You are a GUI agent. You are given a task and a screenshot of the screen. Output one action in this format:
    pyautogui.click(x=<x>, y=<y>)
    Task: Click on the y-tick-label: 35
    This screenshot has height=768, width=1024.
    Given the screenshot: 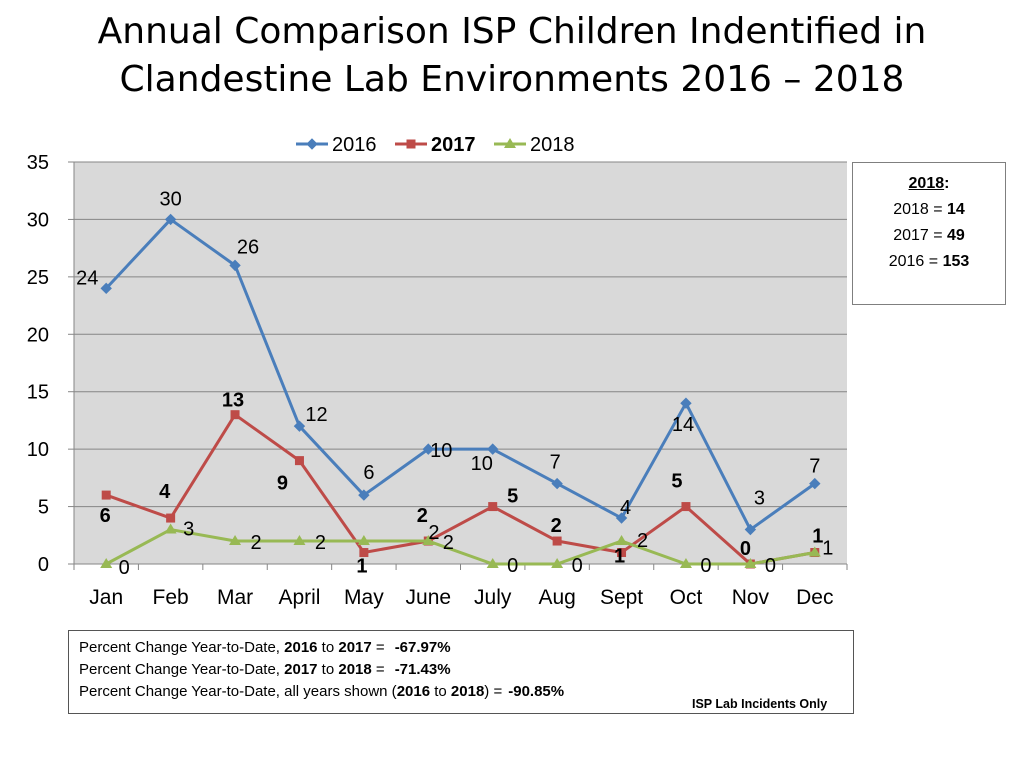 What is the action you would take?
    pyautogui.click(x=38, y=163)
    